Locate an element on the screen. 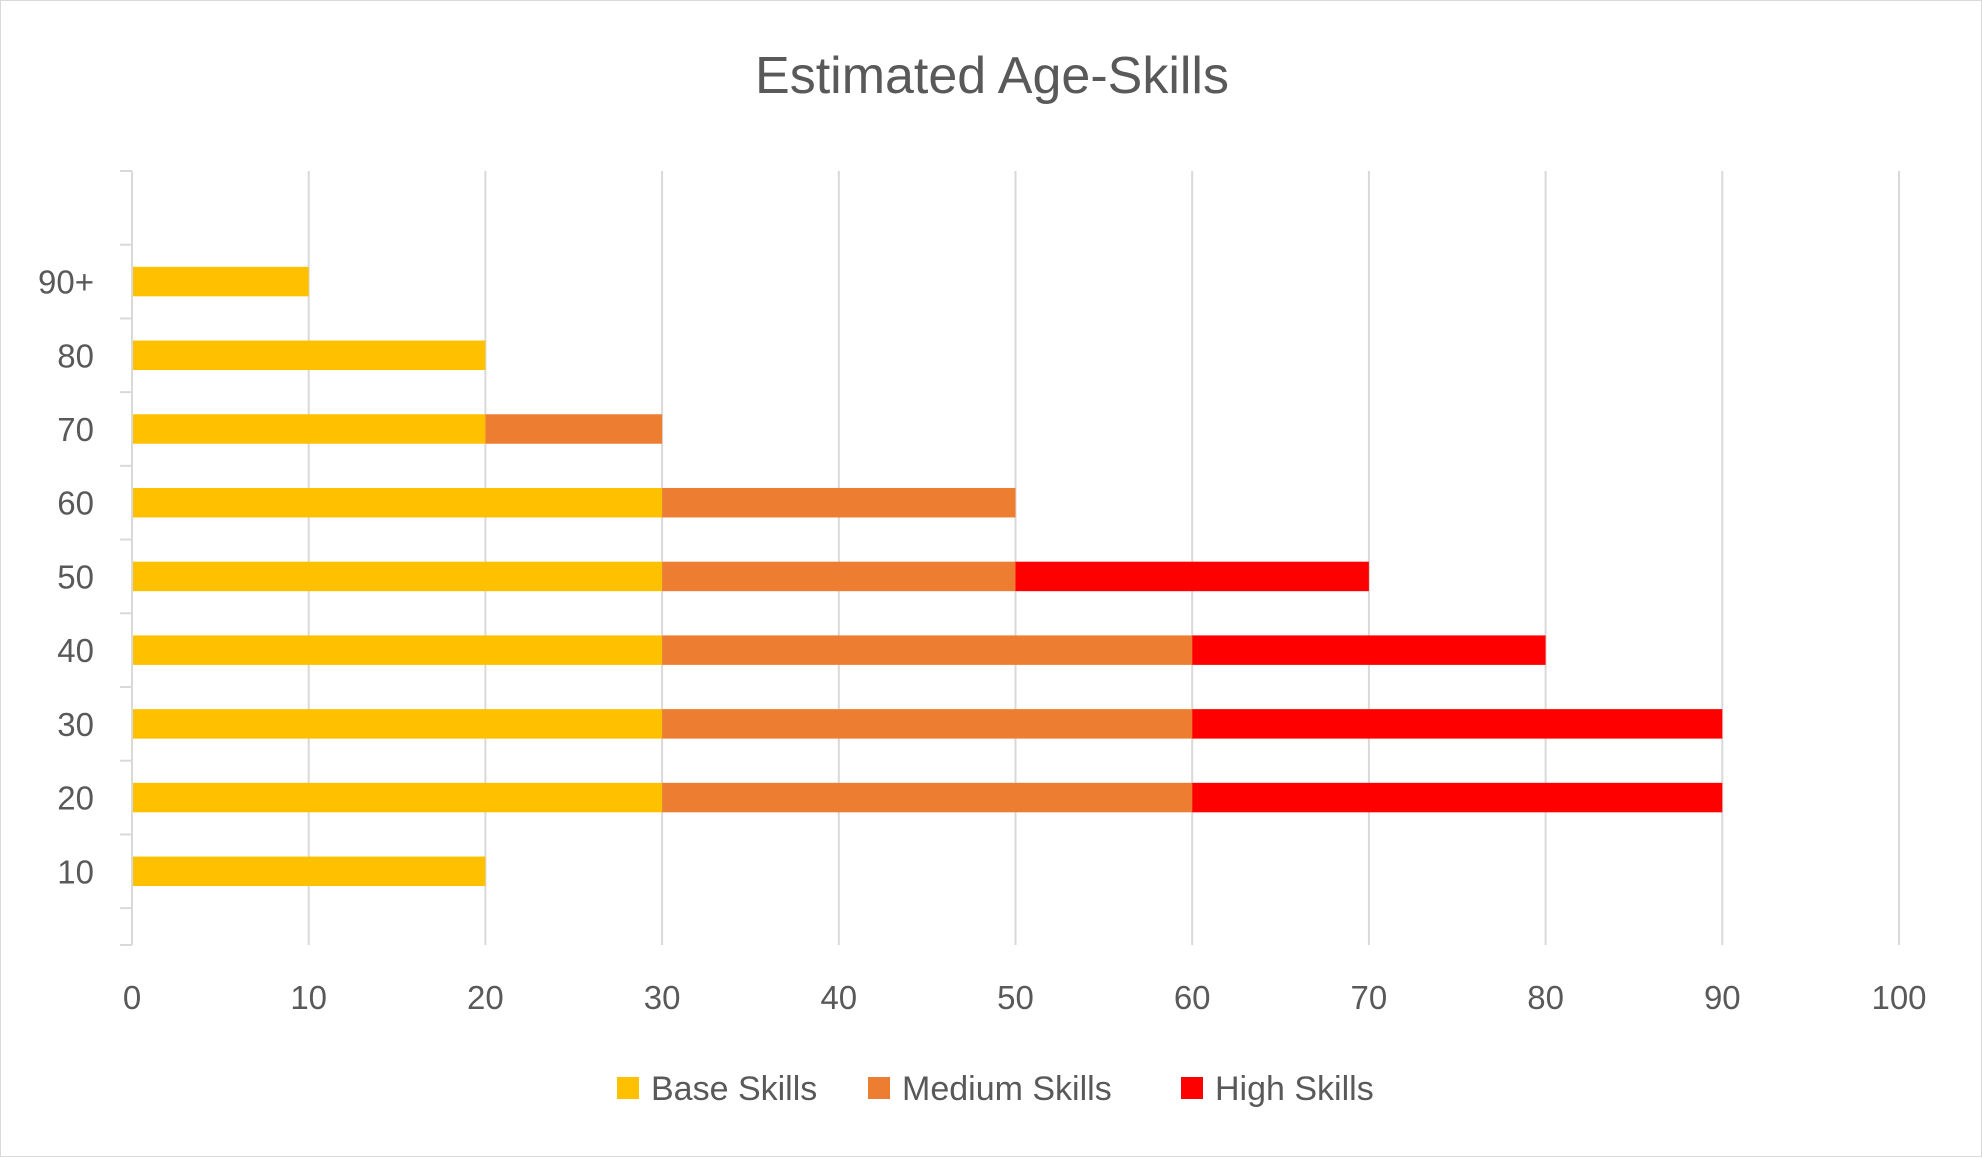  x-tick-label: 20 is located at coordinates (485, 997).